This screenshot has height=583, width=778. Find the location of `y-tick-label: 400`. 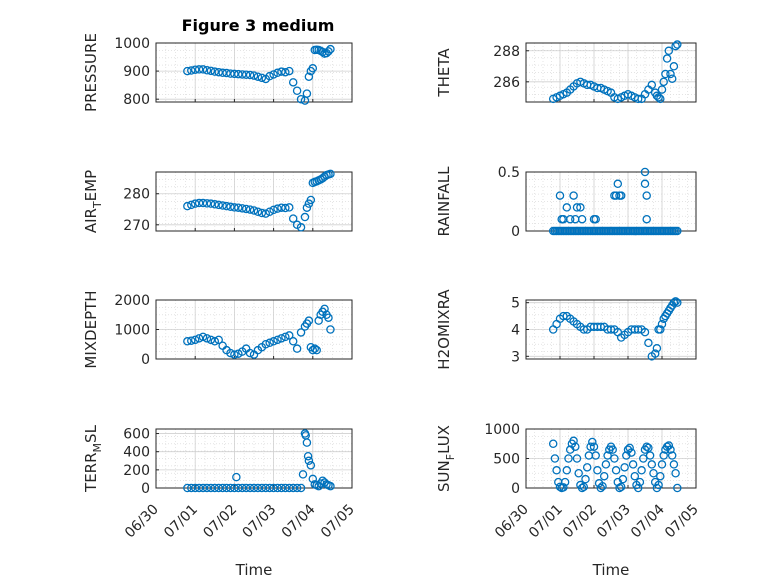

y-tick-label: 400 is located at coordinates (136, 453).